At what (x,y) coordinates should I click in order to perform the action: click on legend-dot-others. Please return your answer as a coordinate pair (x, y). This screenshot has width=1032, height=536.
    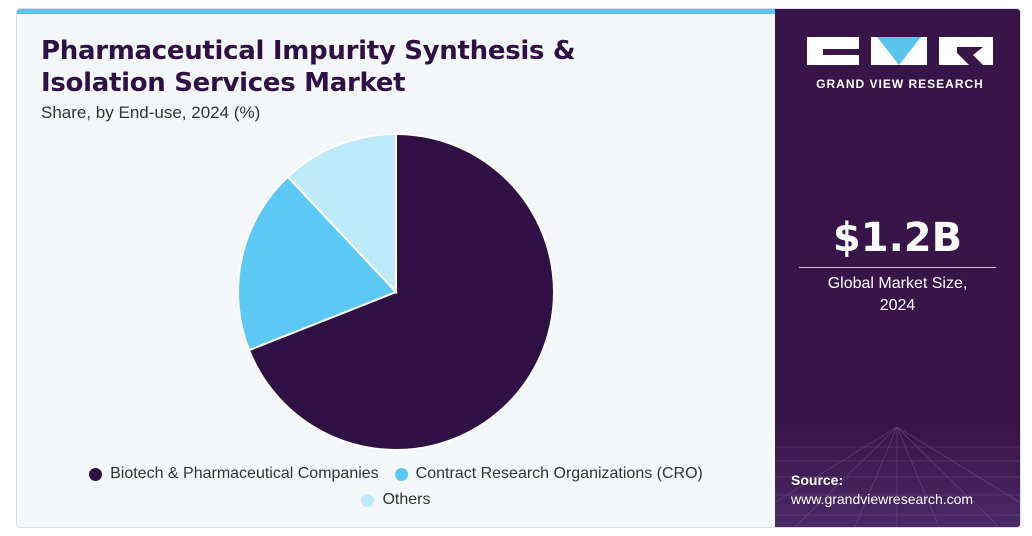
    Looking at the image, I should click on (368, 500).